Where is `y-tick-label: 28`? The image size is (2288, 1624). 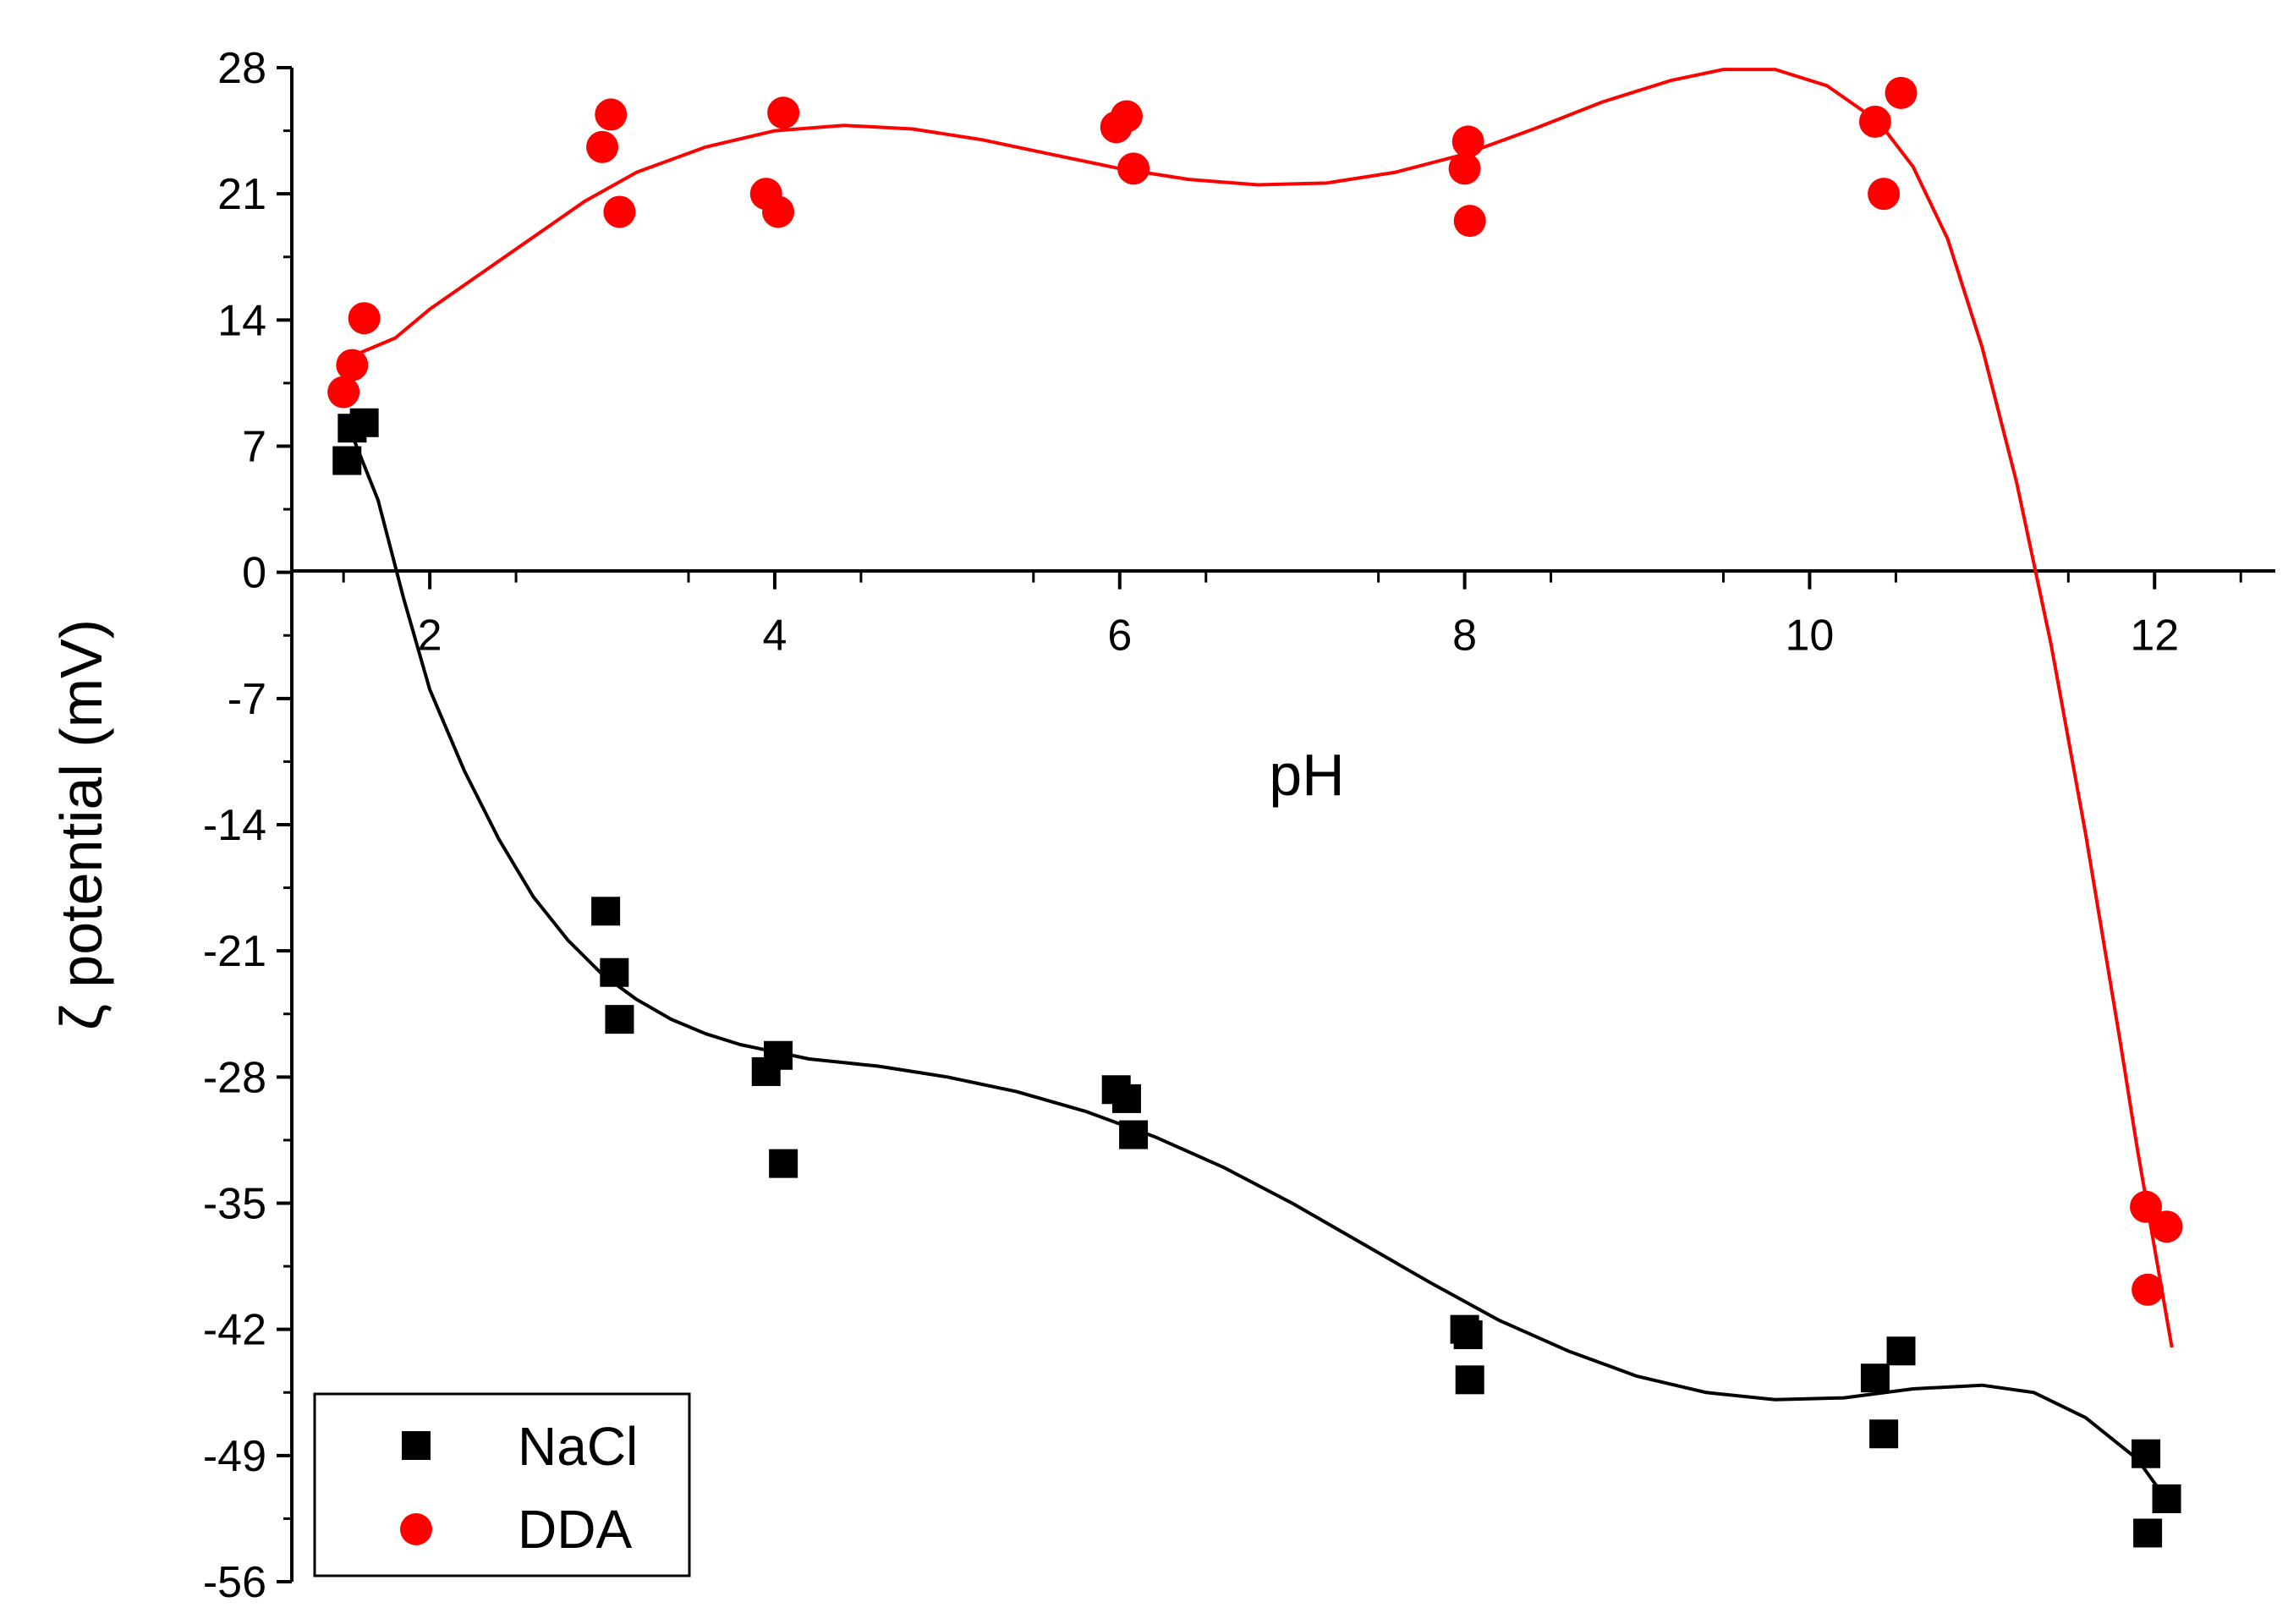
y-tick-label: 28 is located at coordinates (241, 68).